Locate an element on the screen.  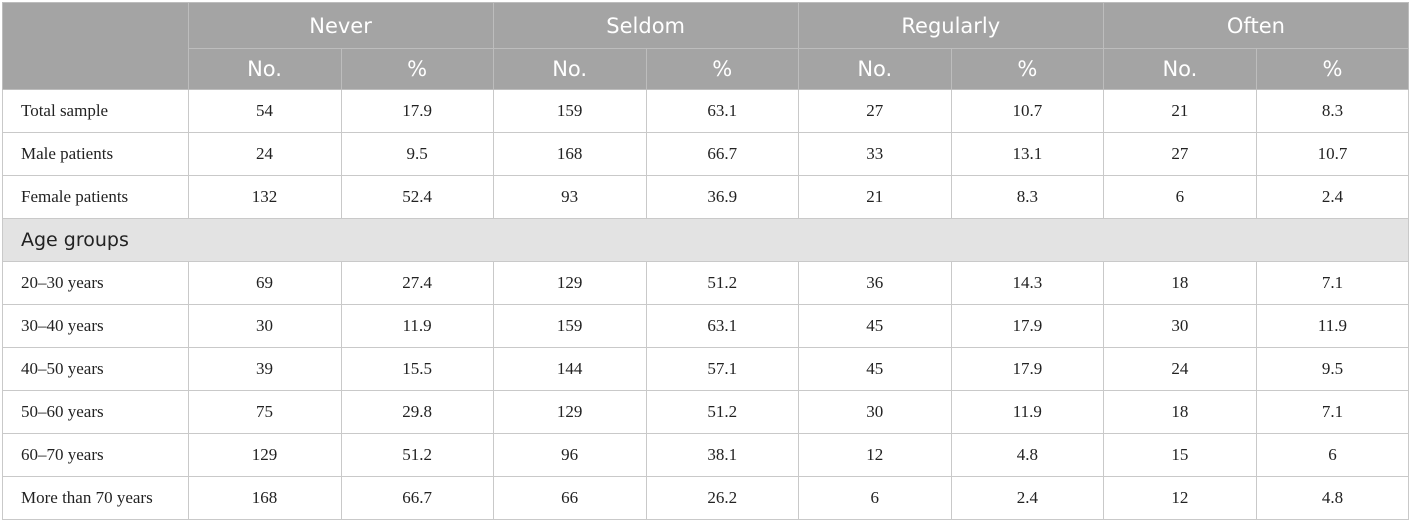
header-row-sub: No. % No. % No. % No. % is located at coordinates (706, 69).